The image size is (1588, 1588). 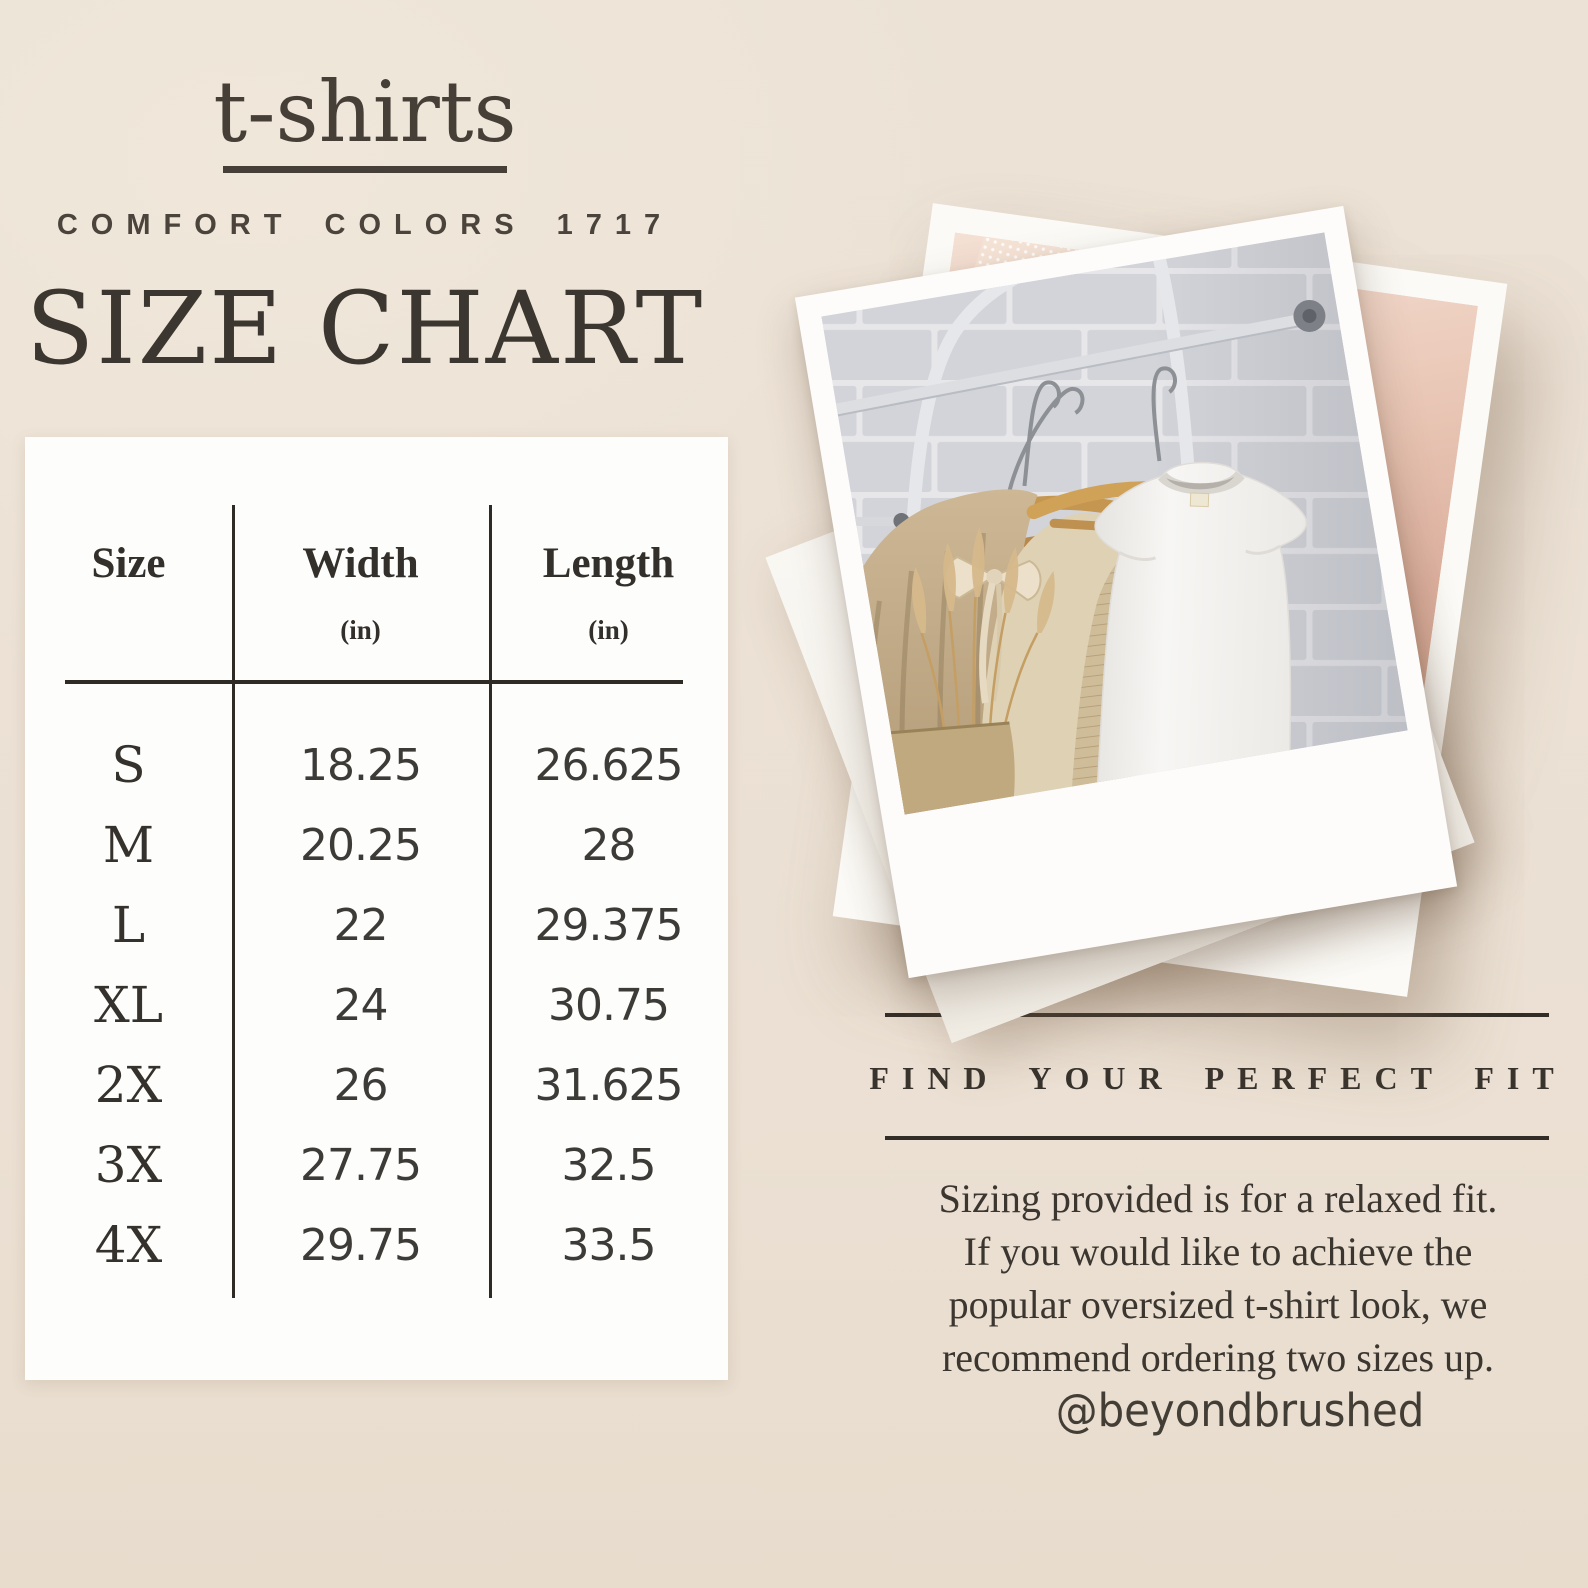 What do you see at coordinates (609, 1085) in the screenshot?
I see `length-cell: 31.625` at bounding box center [609, 1085].